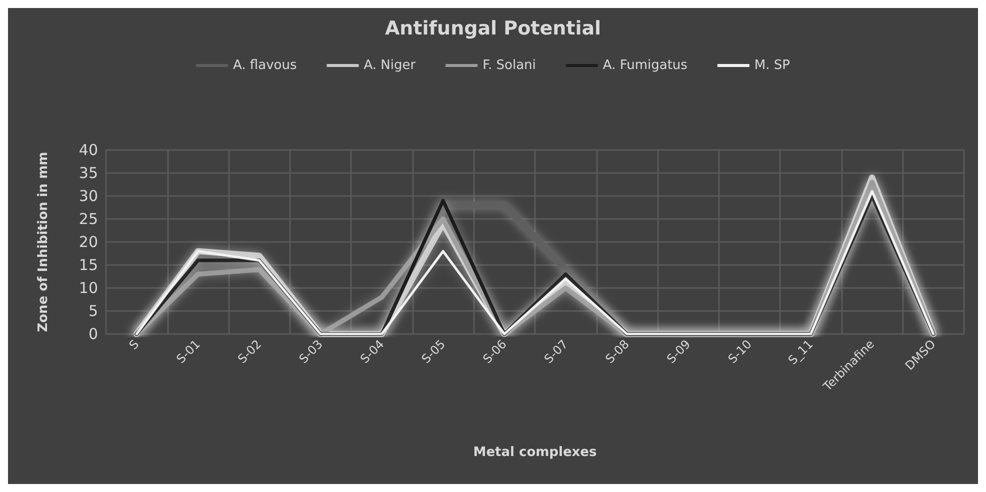 This screenshot has width=986, height=492. What do you see at coordinates (493, 29) in the screenshot?
I see `chart-title: Antifungal Potential` at bounding box center [493, 29].